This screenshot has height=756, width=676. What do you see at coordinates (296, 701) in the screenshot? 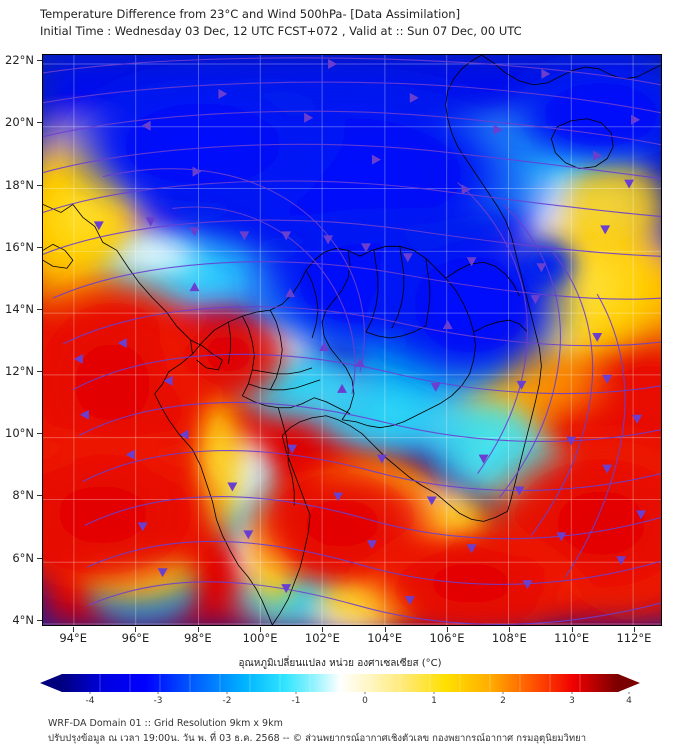
I see `colorbar-tick-label: -1` at bounding box center [296, 701].